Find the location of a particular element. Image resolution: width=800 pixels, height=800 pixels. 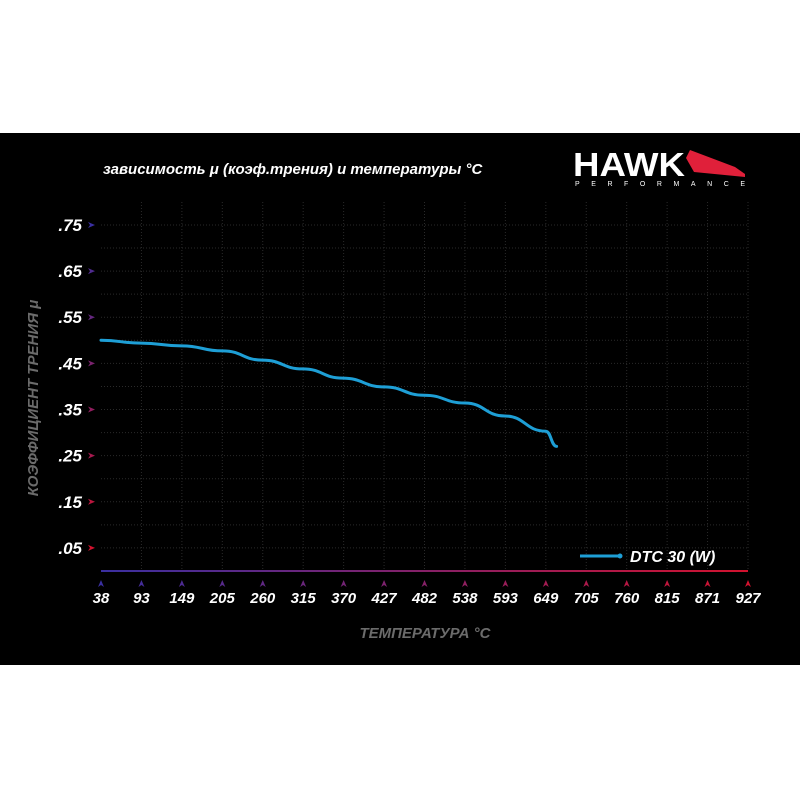

x-tick-label: 538 is located at coordinates (465, 598).